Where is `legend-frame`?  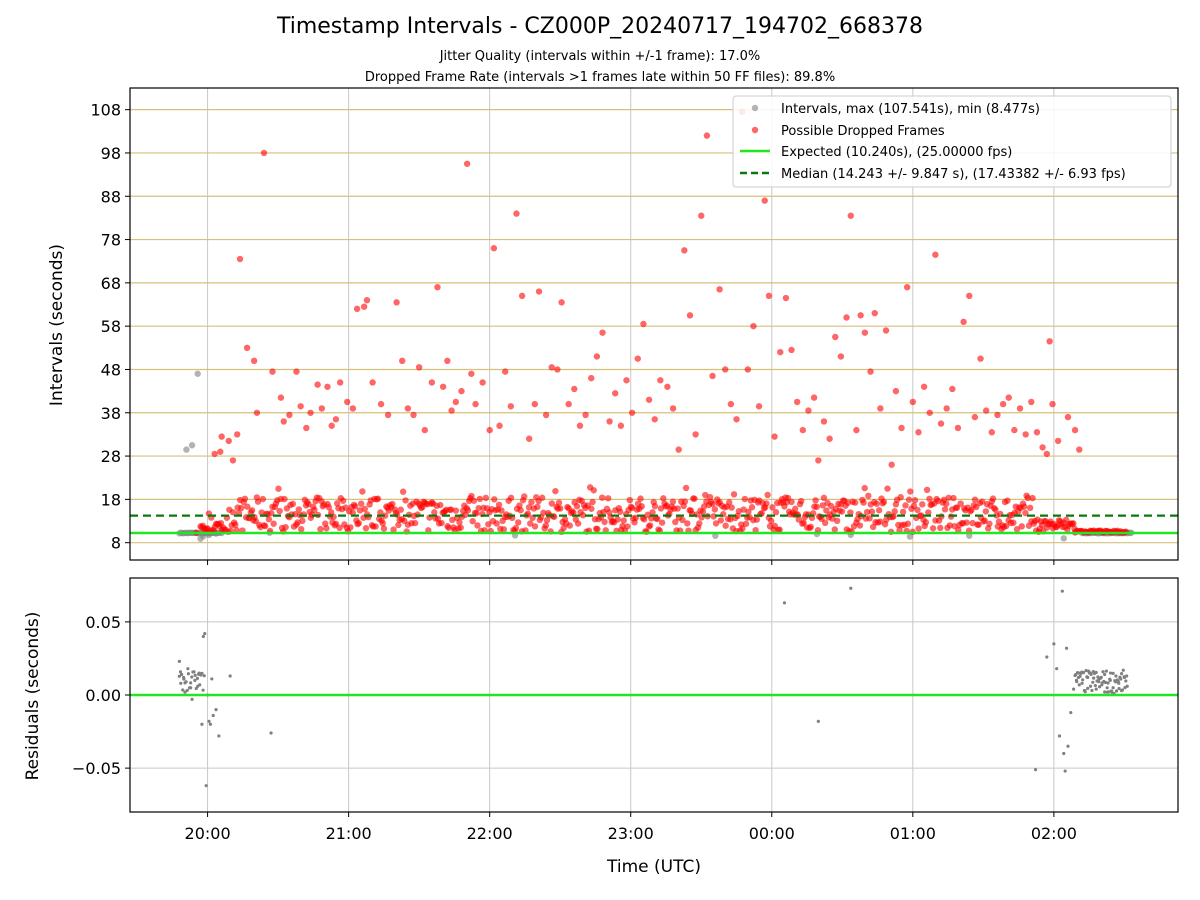 legend-frame is located at coordinates (952, 141).